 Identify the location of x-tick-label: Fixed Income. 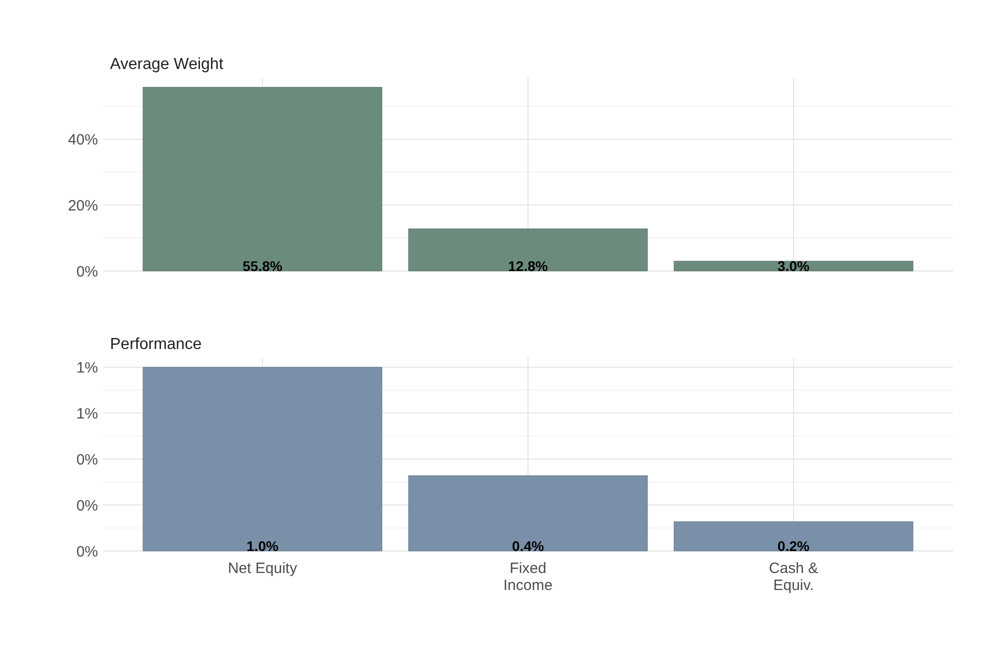
(528, 577).